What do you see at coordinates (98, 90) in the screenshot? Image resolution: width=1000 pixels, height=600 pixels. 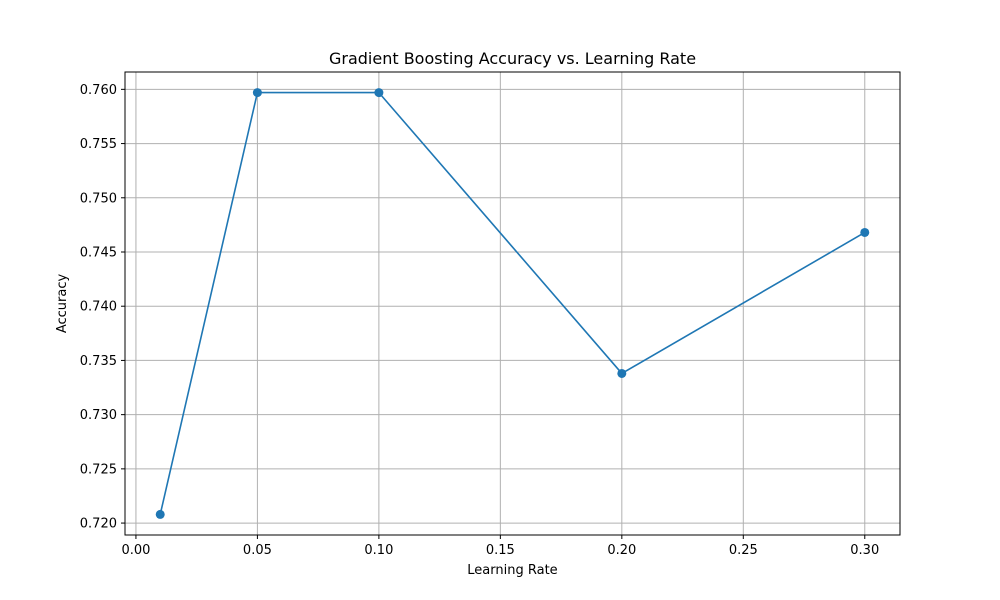 I see `y-tick-label: 0.760` at bounding box center [98, 90].